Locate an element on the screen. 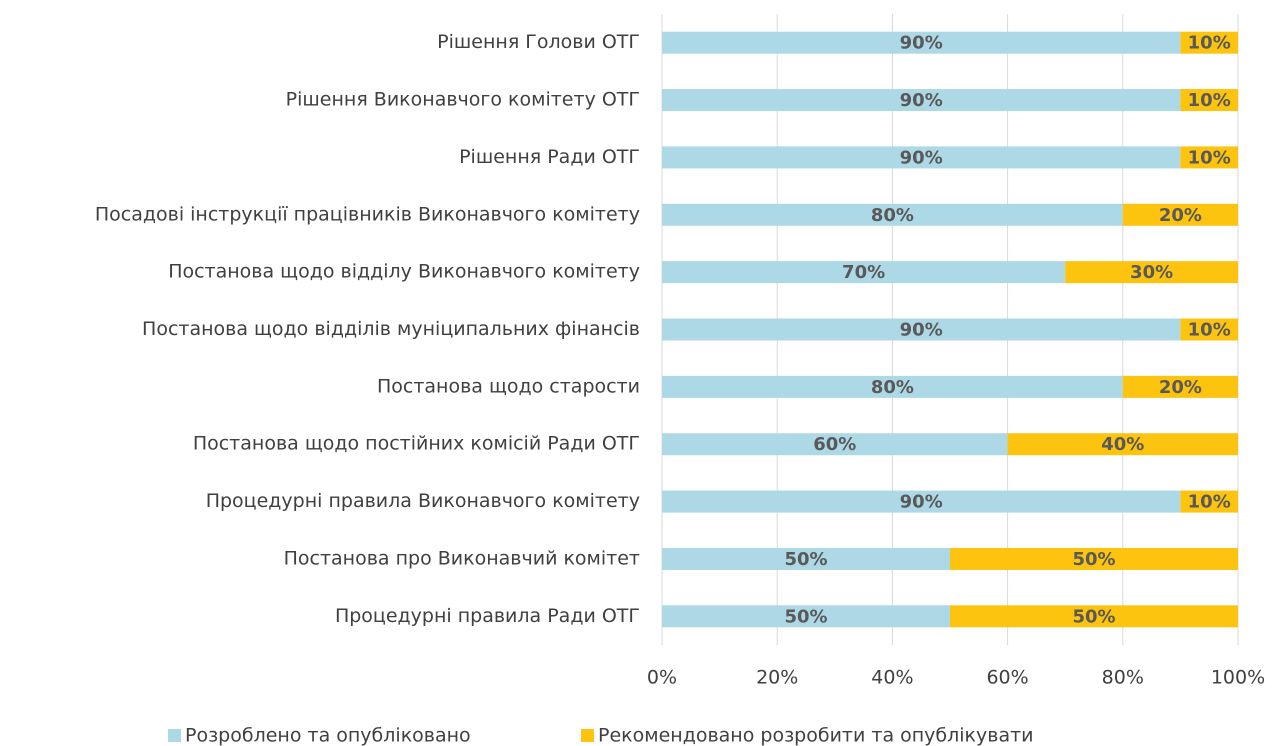 This screenshot has height=746, width=1277. y-tick-label: Рішення Виконавчого комітету ОТГ is located at coordinates (463, 100).